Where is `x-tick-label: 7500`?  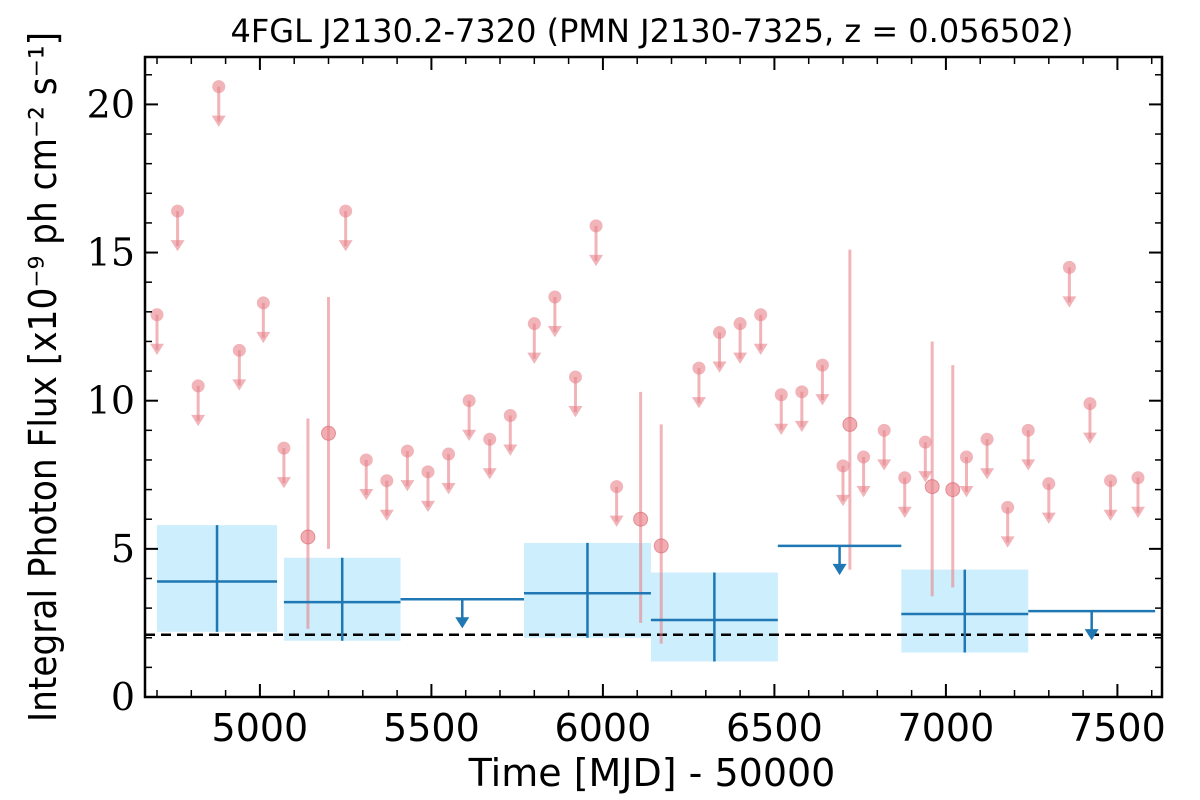
x-tick-label: 7500 is located at coordinates (1117, 728).